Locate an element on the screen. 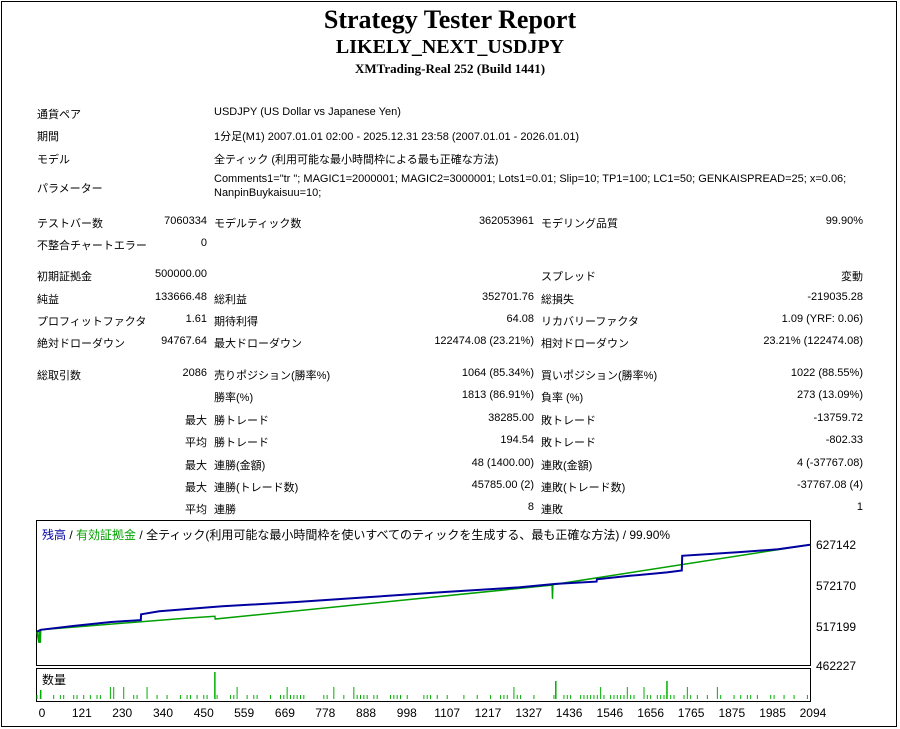 The image size is (900, 729). largest-loss-value: -13759.72 is located at coordinates (838, 418).